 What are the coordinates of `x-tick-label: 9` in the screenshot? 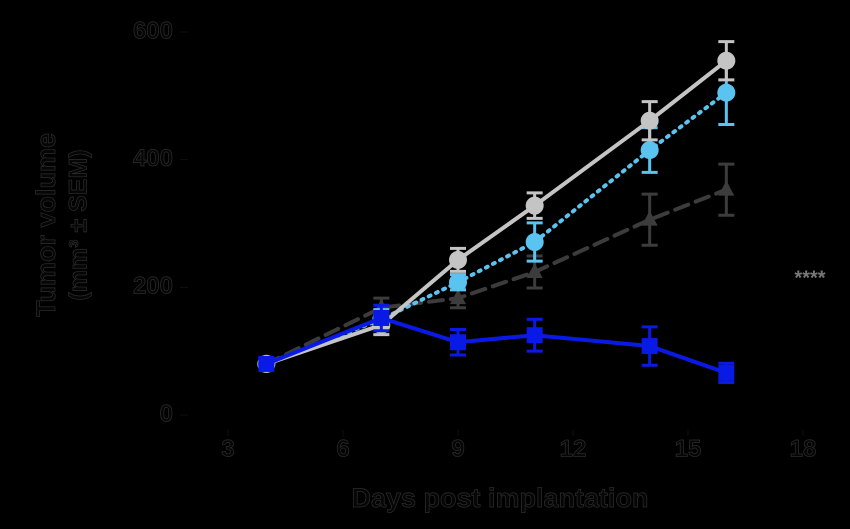 It's located at (457, 448).